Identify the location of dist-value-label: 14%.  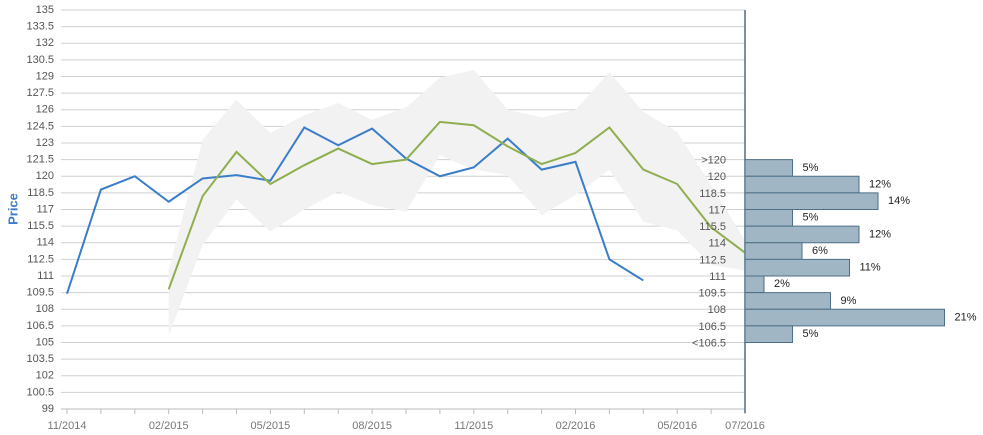
(899, 201).